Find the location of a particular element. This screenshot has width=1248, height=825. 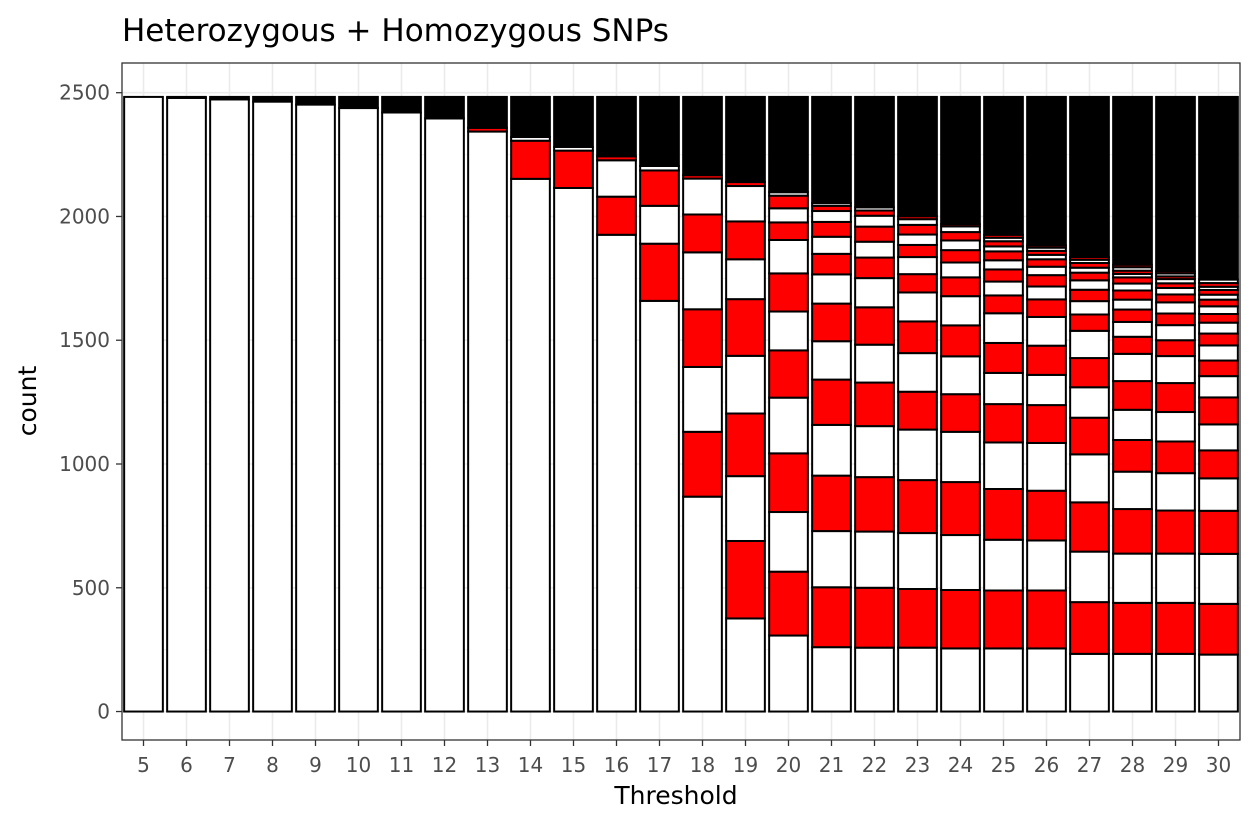

x-tick-label: 7 is located at coordinates (229, 765).